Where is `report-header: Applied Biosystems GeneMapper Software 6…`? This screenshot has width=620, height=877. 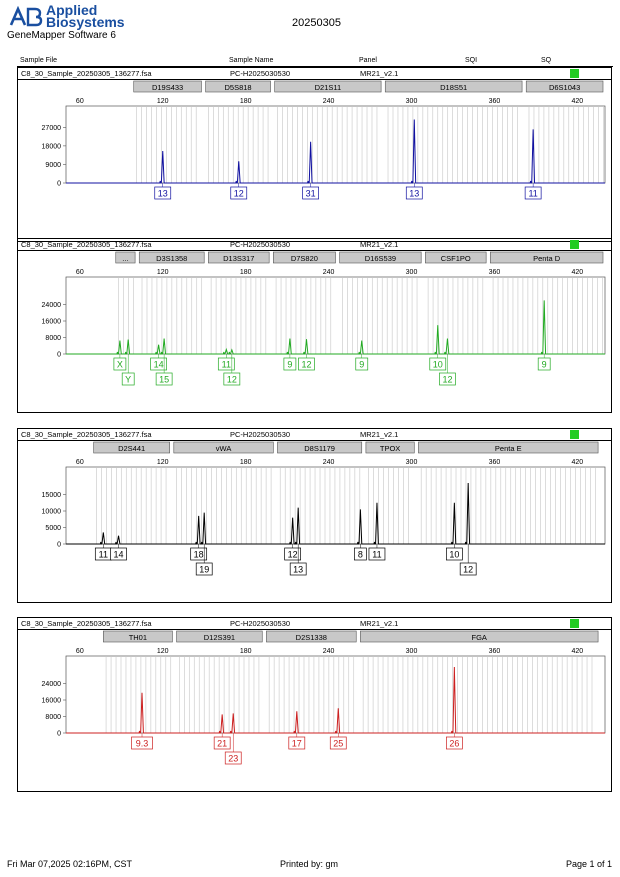
report-header: Applied Biosystems GeneMapper Software 6… is located at coordinates (310, 25).